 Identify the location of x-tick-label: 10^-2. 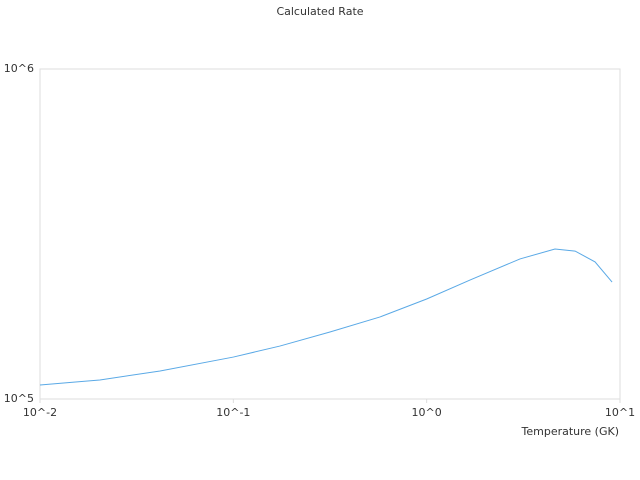
(40, 412).